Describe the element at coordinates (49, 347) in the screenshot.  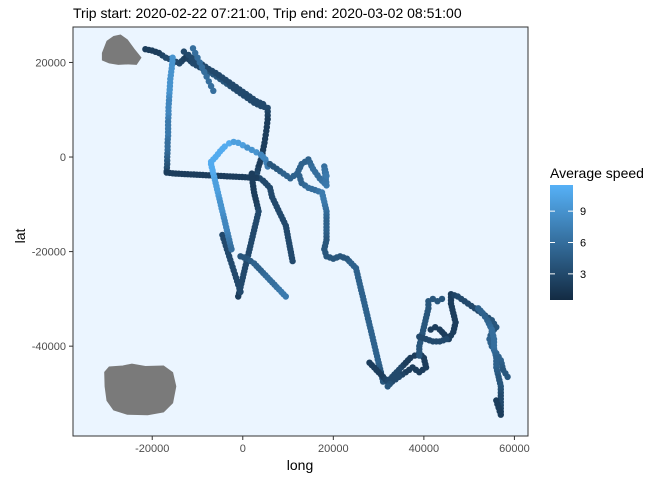
I see `y-tick-label: -40000` at that location.